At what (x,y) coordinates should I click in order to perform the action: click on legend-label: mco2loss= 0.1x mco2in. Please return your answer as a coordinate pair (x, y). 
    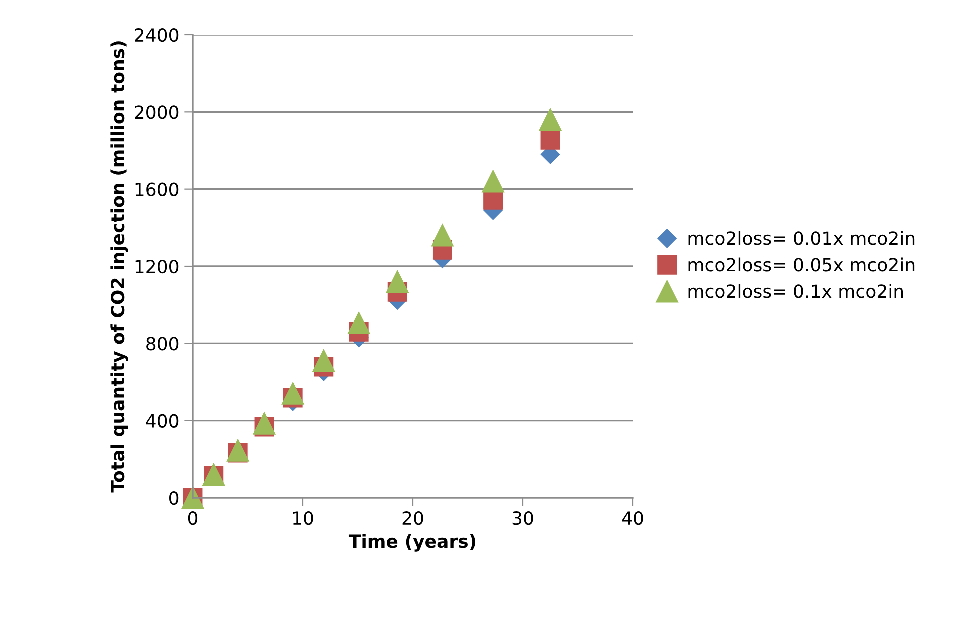
    Looking at the image, I should click on (796, 291).